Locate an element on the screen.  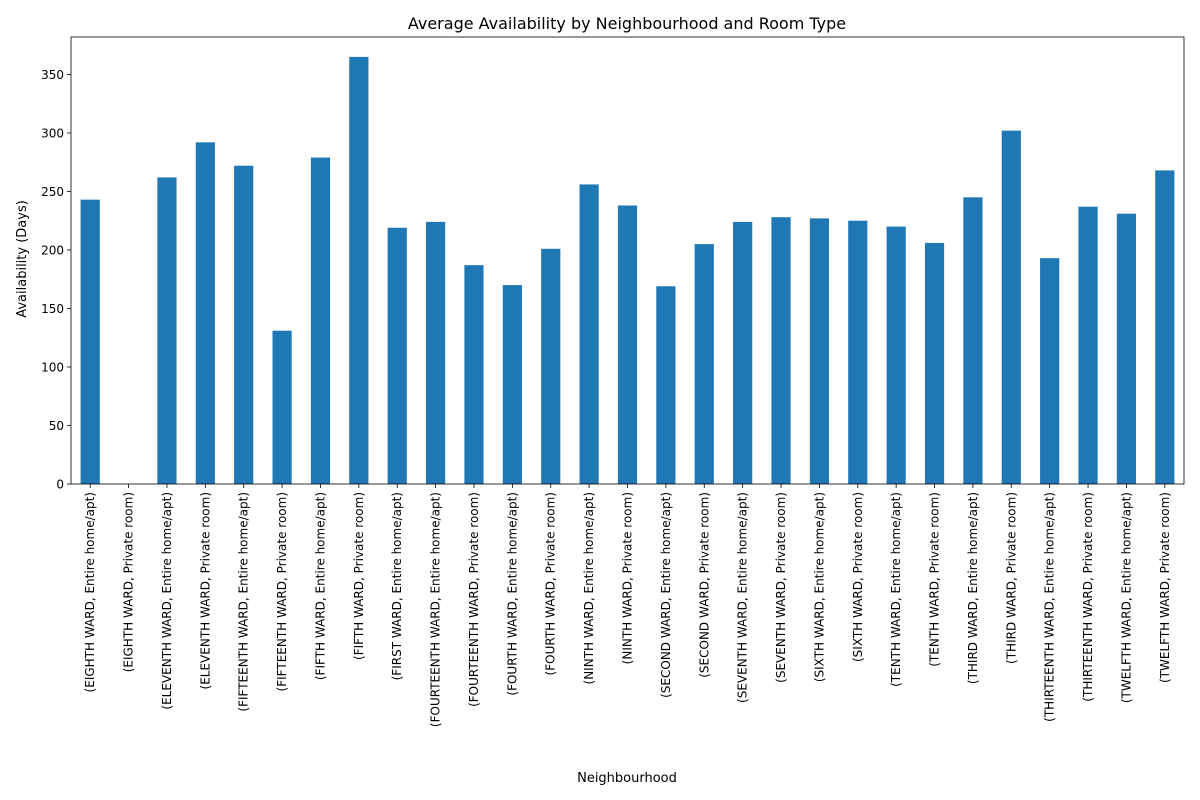
x-tick-label: (FIRST WARD, Entire home/apt) is located at coordinates (397, 586).